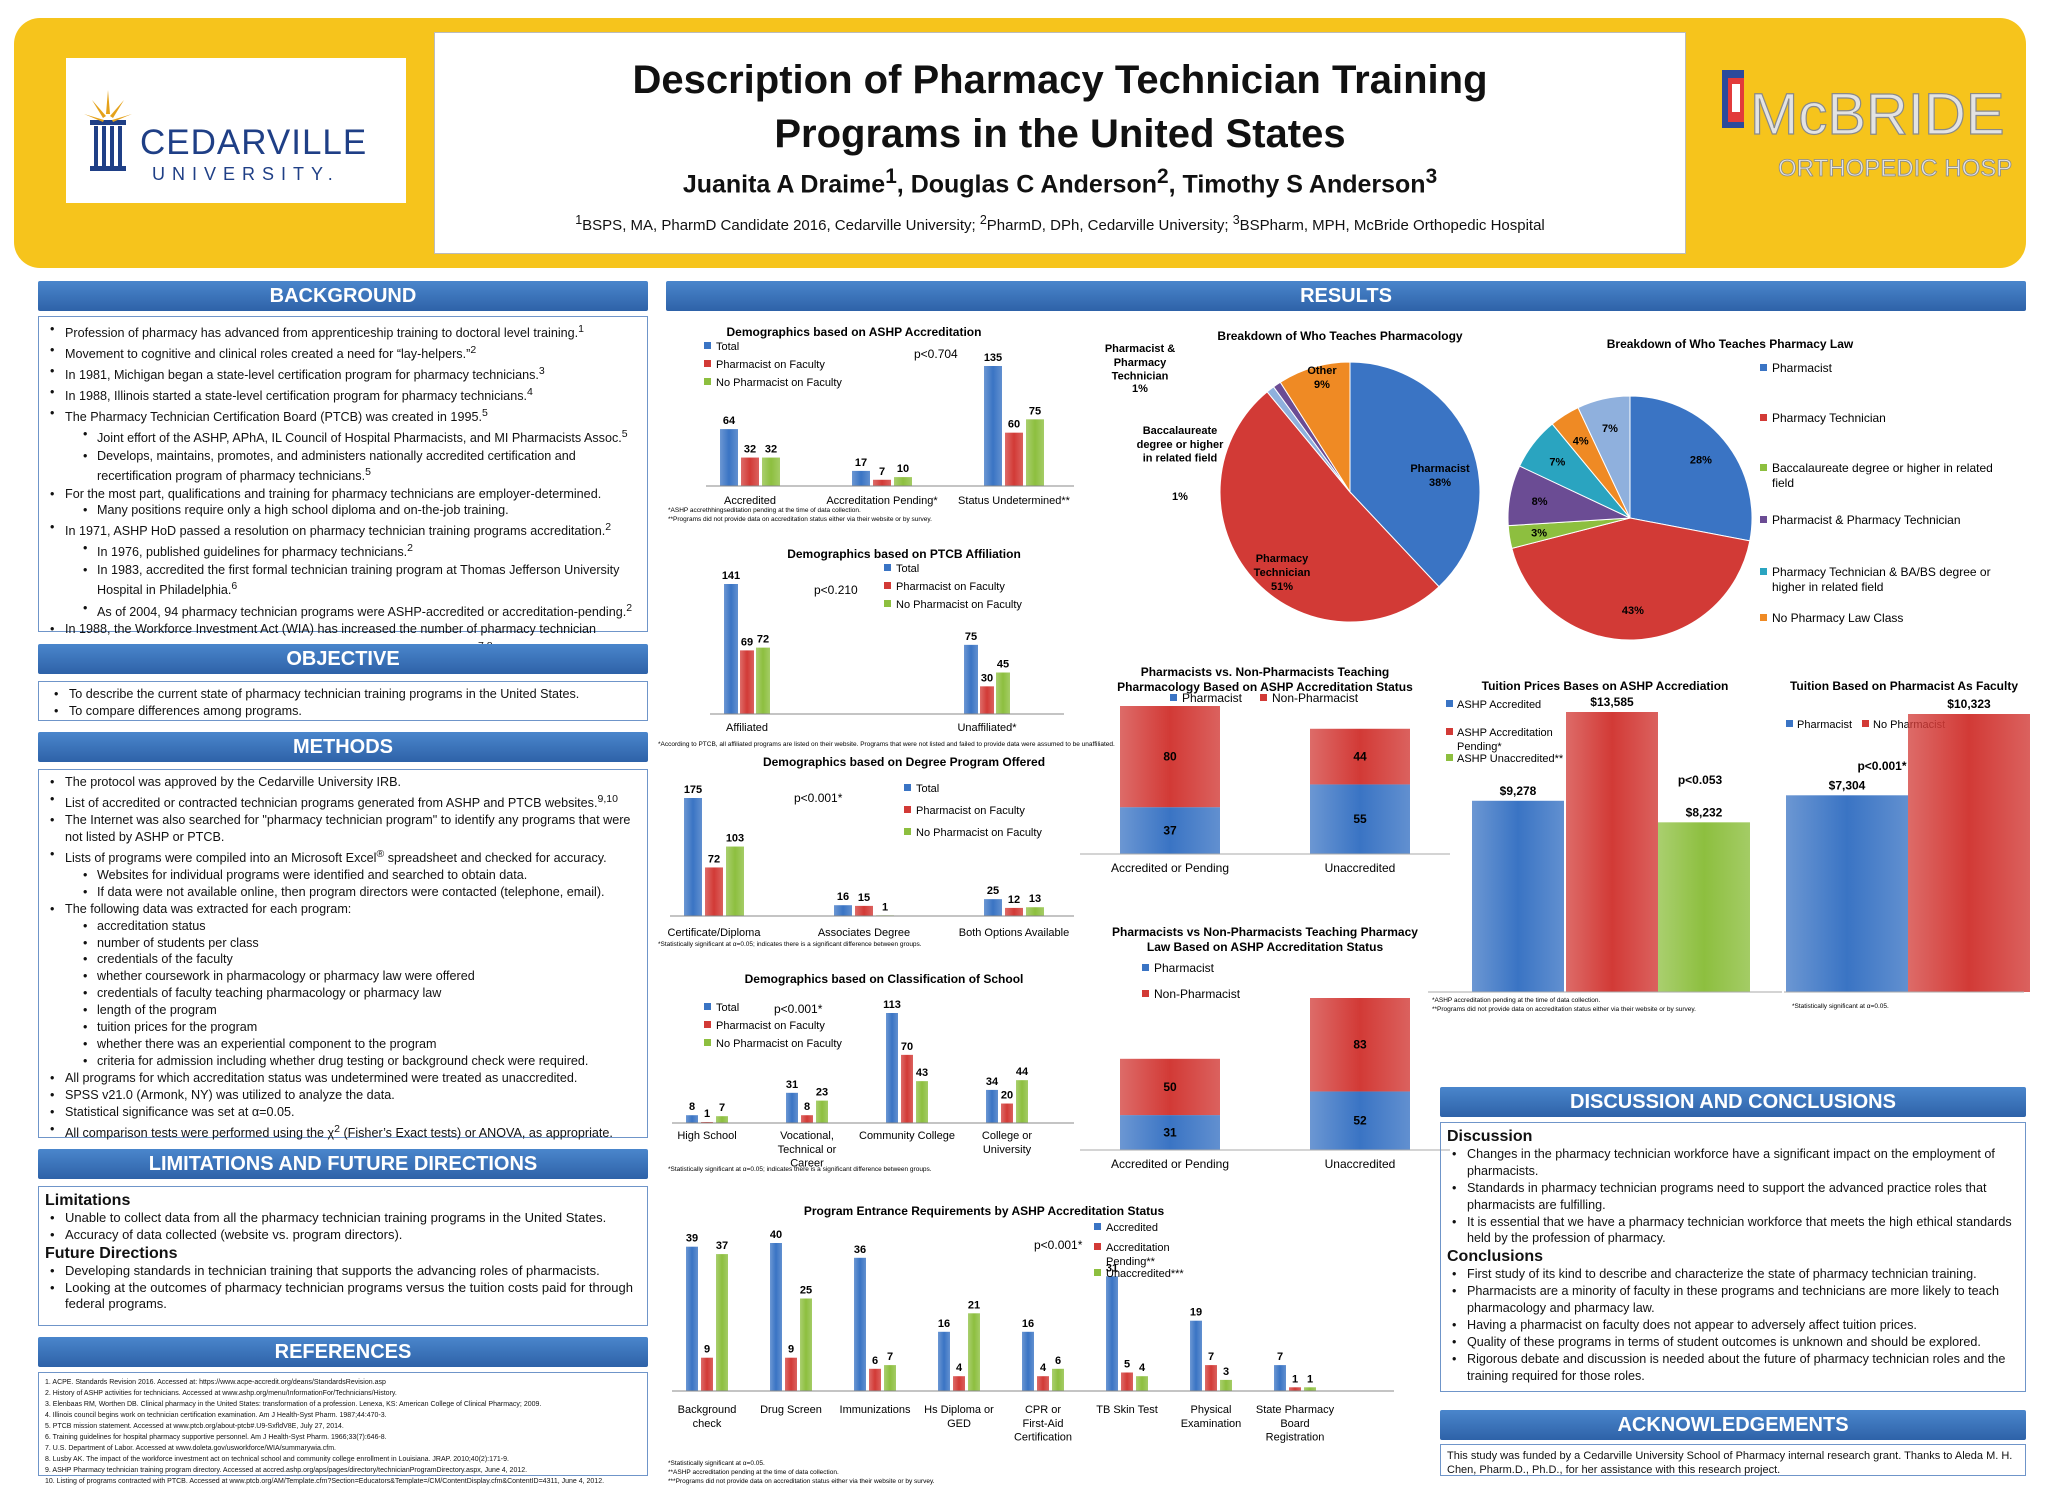 This screenshot has height=1499, width=2048. Describe the element at coordinates (1360, 819) in the screenshot. I see `data-label: 55` at that location.